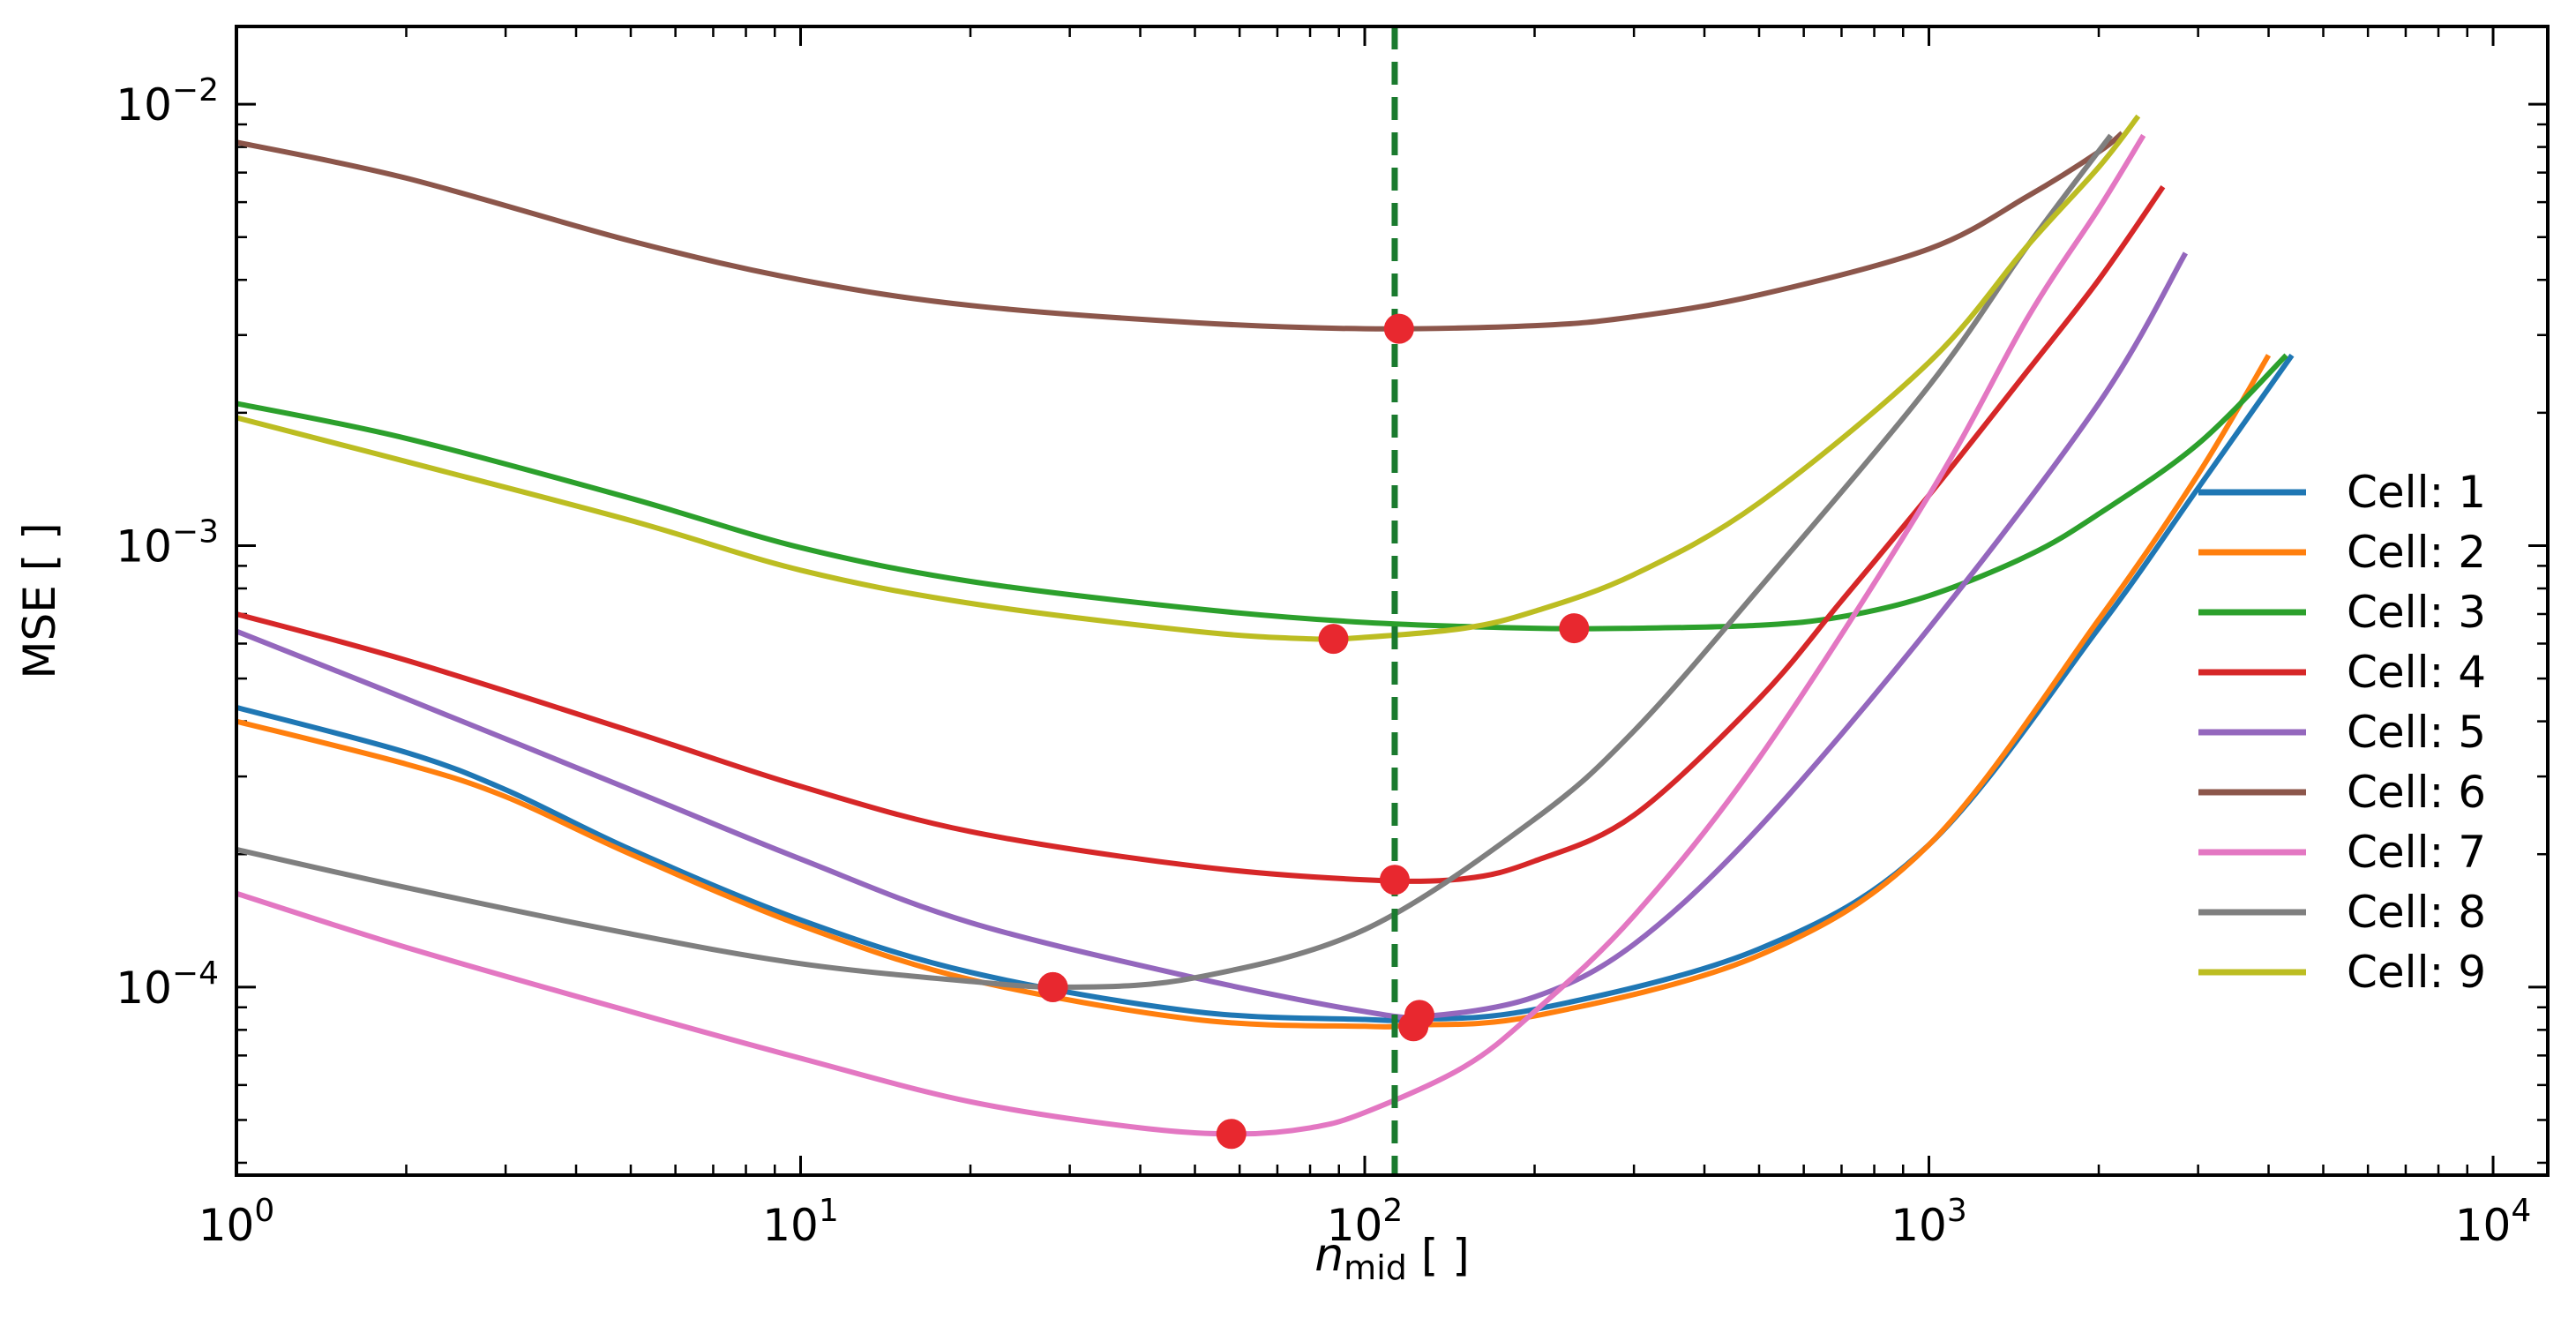 The image size is (2576, 1341). What do you see at coordinates (1314, 731) in the screenshot?
I see `marker-layer` at bounding box center [1314, 731].